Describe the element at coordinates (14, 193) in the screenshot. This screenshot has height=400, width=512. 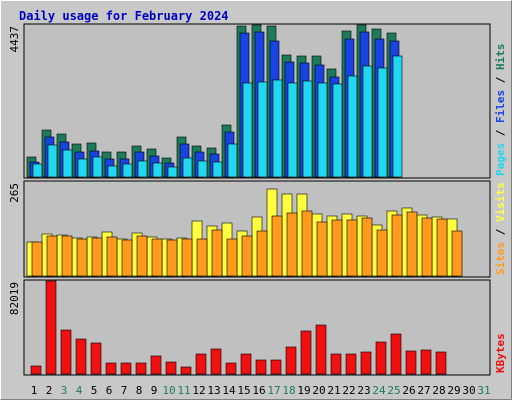
I see `y-max-label-visits: 265` at that location.